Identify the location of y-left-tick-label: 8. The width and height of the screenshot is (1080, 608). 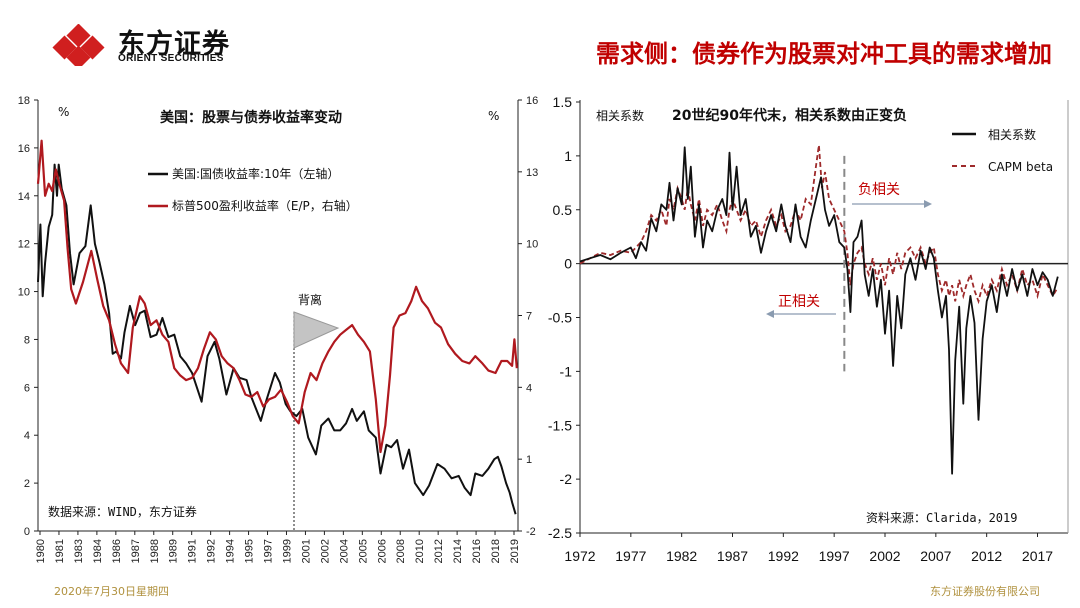
(27, 340).